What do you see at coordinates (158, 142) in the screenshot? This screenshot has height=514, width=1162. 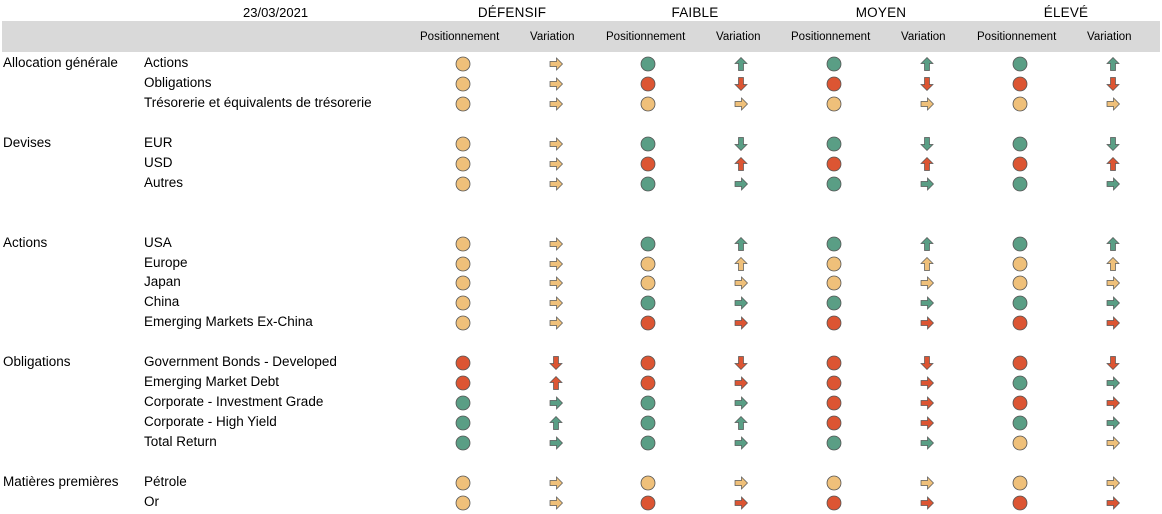 I see `asset-label: EUR` at bounding box center [158, 142].